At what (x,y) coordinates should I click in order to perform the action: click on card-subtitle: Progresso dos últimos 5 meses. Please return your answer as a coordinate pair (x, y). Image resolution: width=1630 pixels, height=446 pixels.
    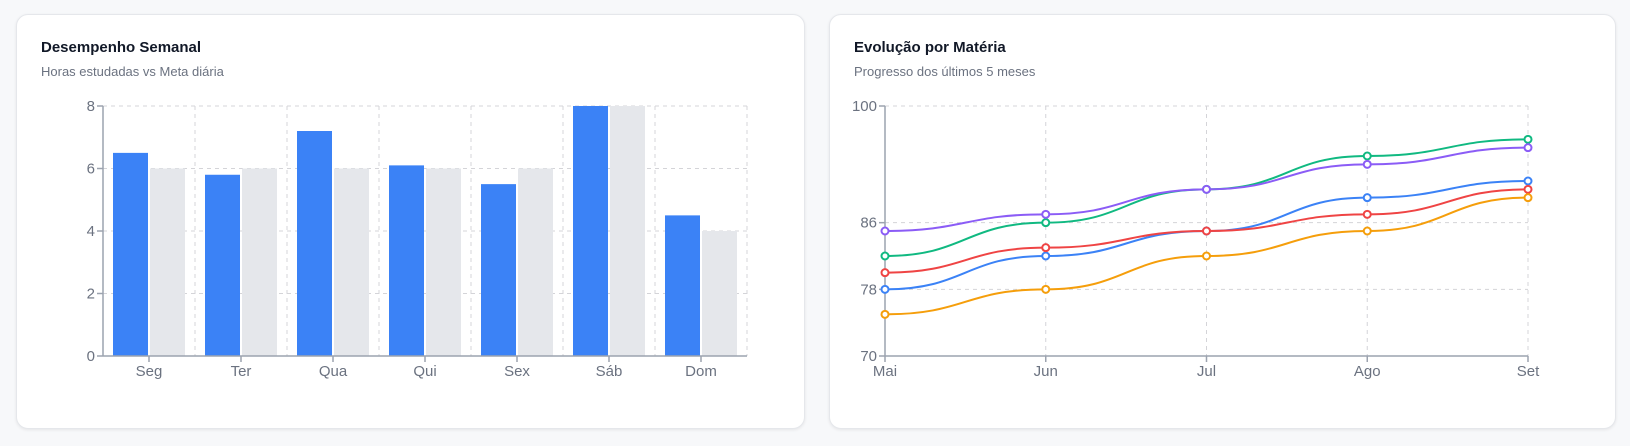
    Looking at the image, I should click on (945, 71).